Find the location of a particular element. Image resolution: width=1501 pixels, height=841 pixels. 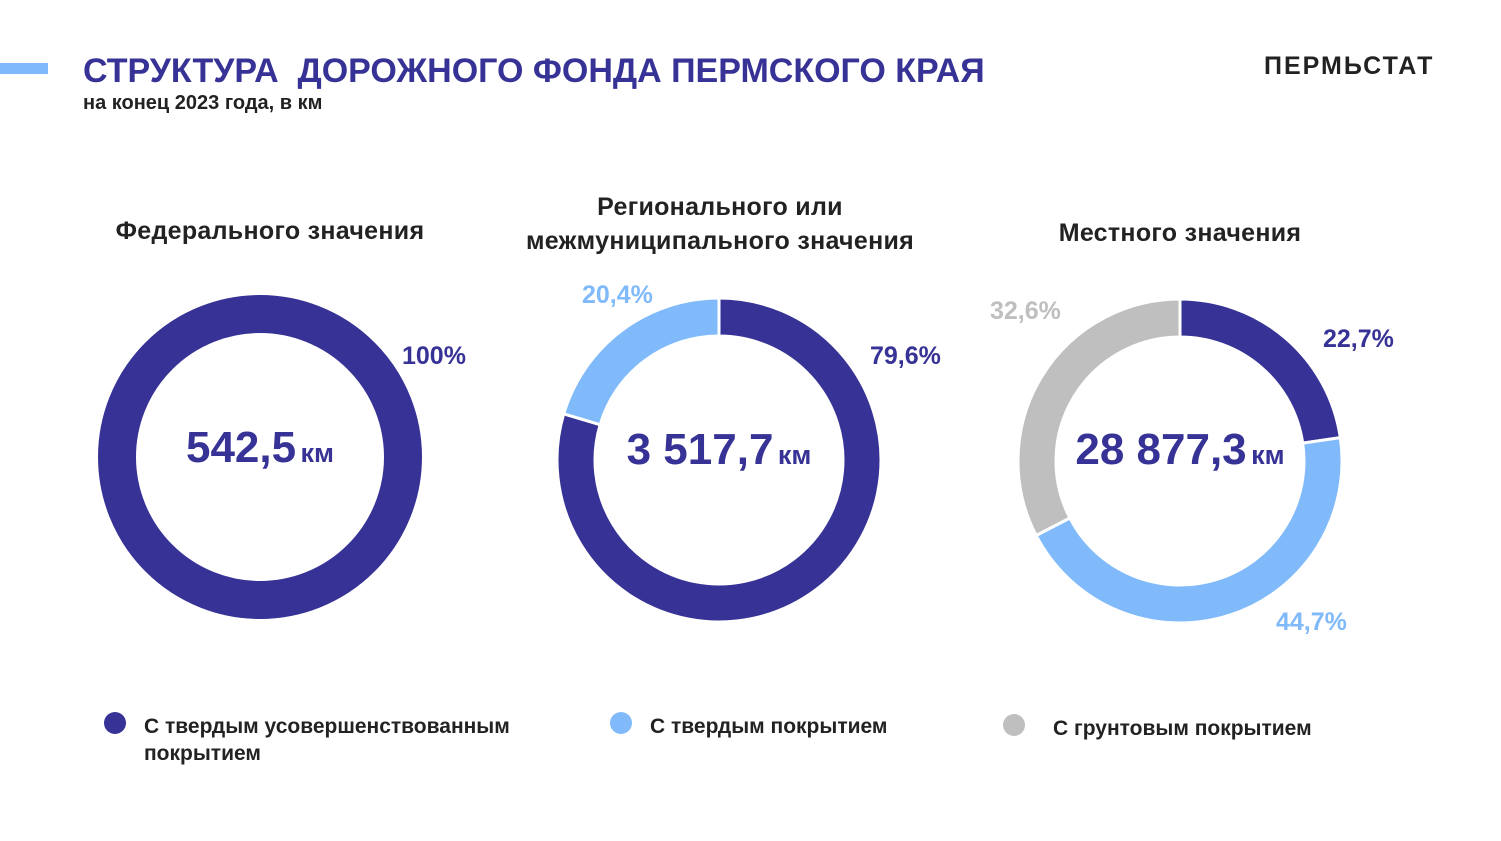

data-label: 100% is located at coordinates (434, 356).